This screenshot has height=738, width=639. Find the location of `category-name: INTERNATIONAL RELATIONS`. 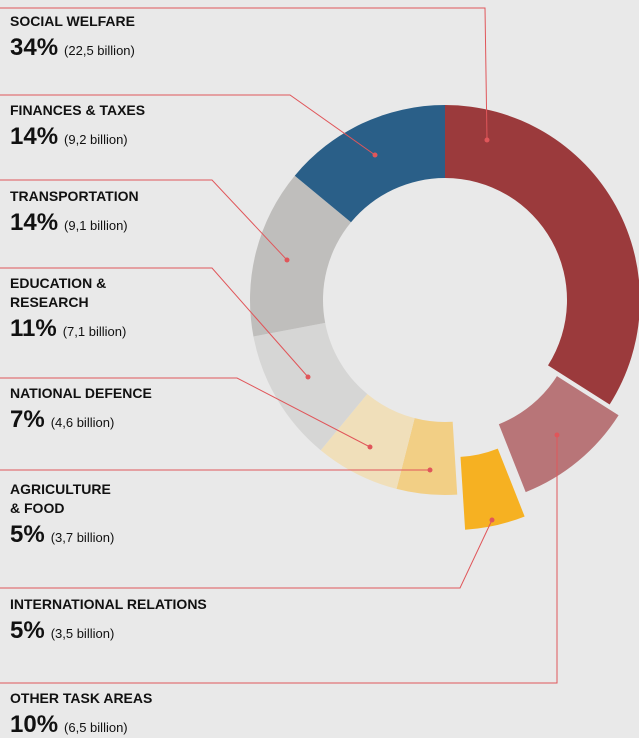

category-name: INTERNATIONAL RELATIONS is located at coordinates (108, 604).